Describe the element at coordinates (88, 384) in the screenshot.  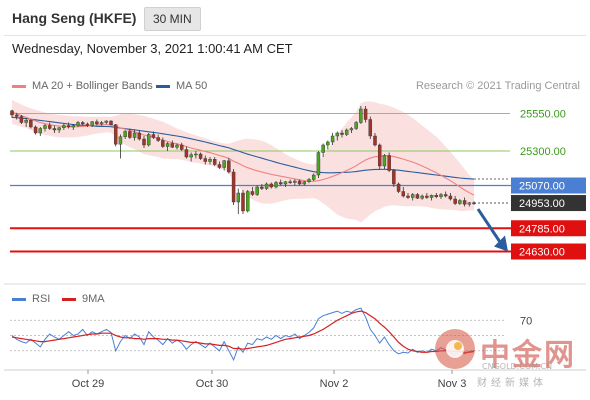
I see `x-tick-label-0: Oct 29` at that location.